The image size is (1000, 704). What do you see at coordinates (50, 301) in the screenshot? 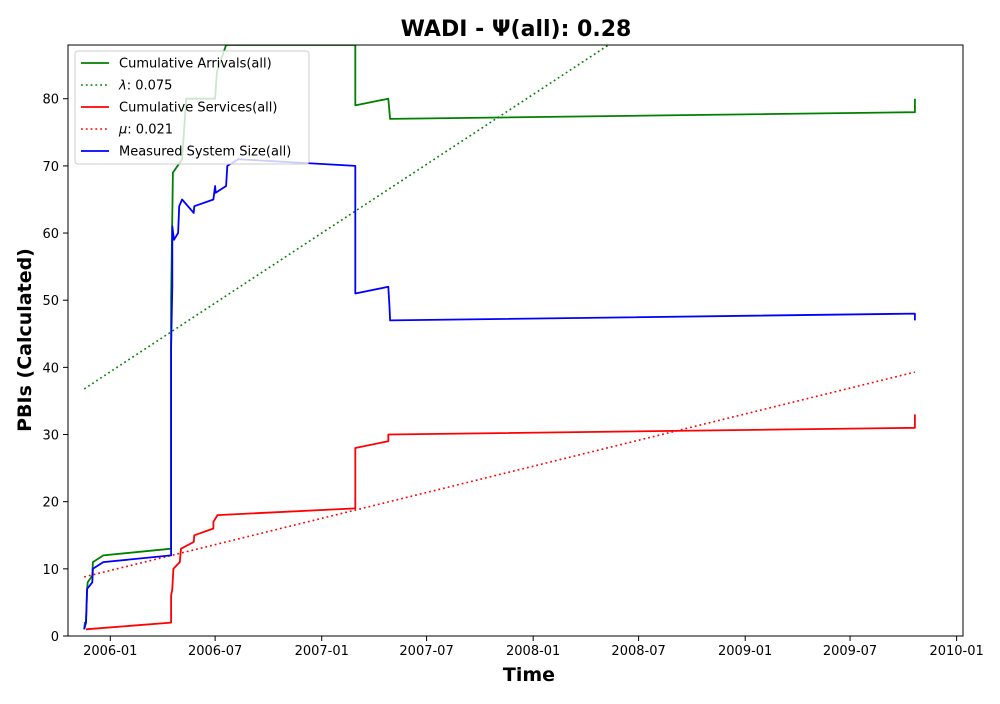
I see `y-tick-label: 50` at bounding box center [50, 301].